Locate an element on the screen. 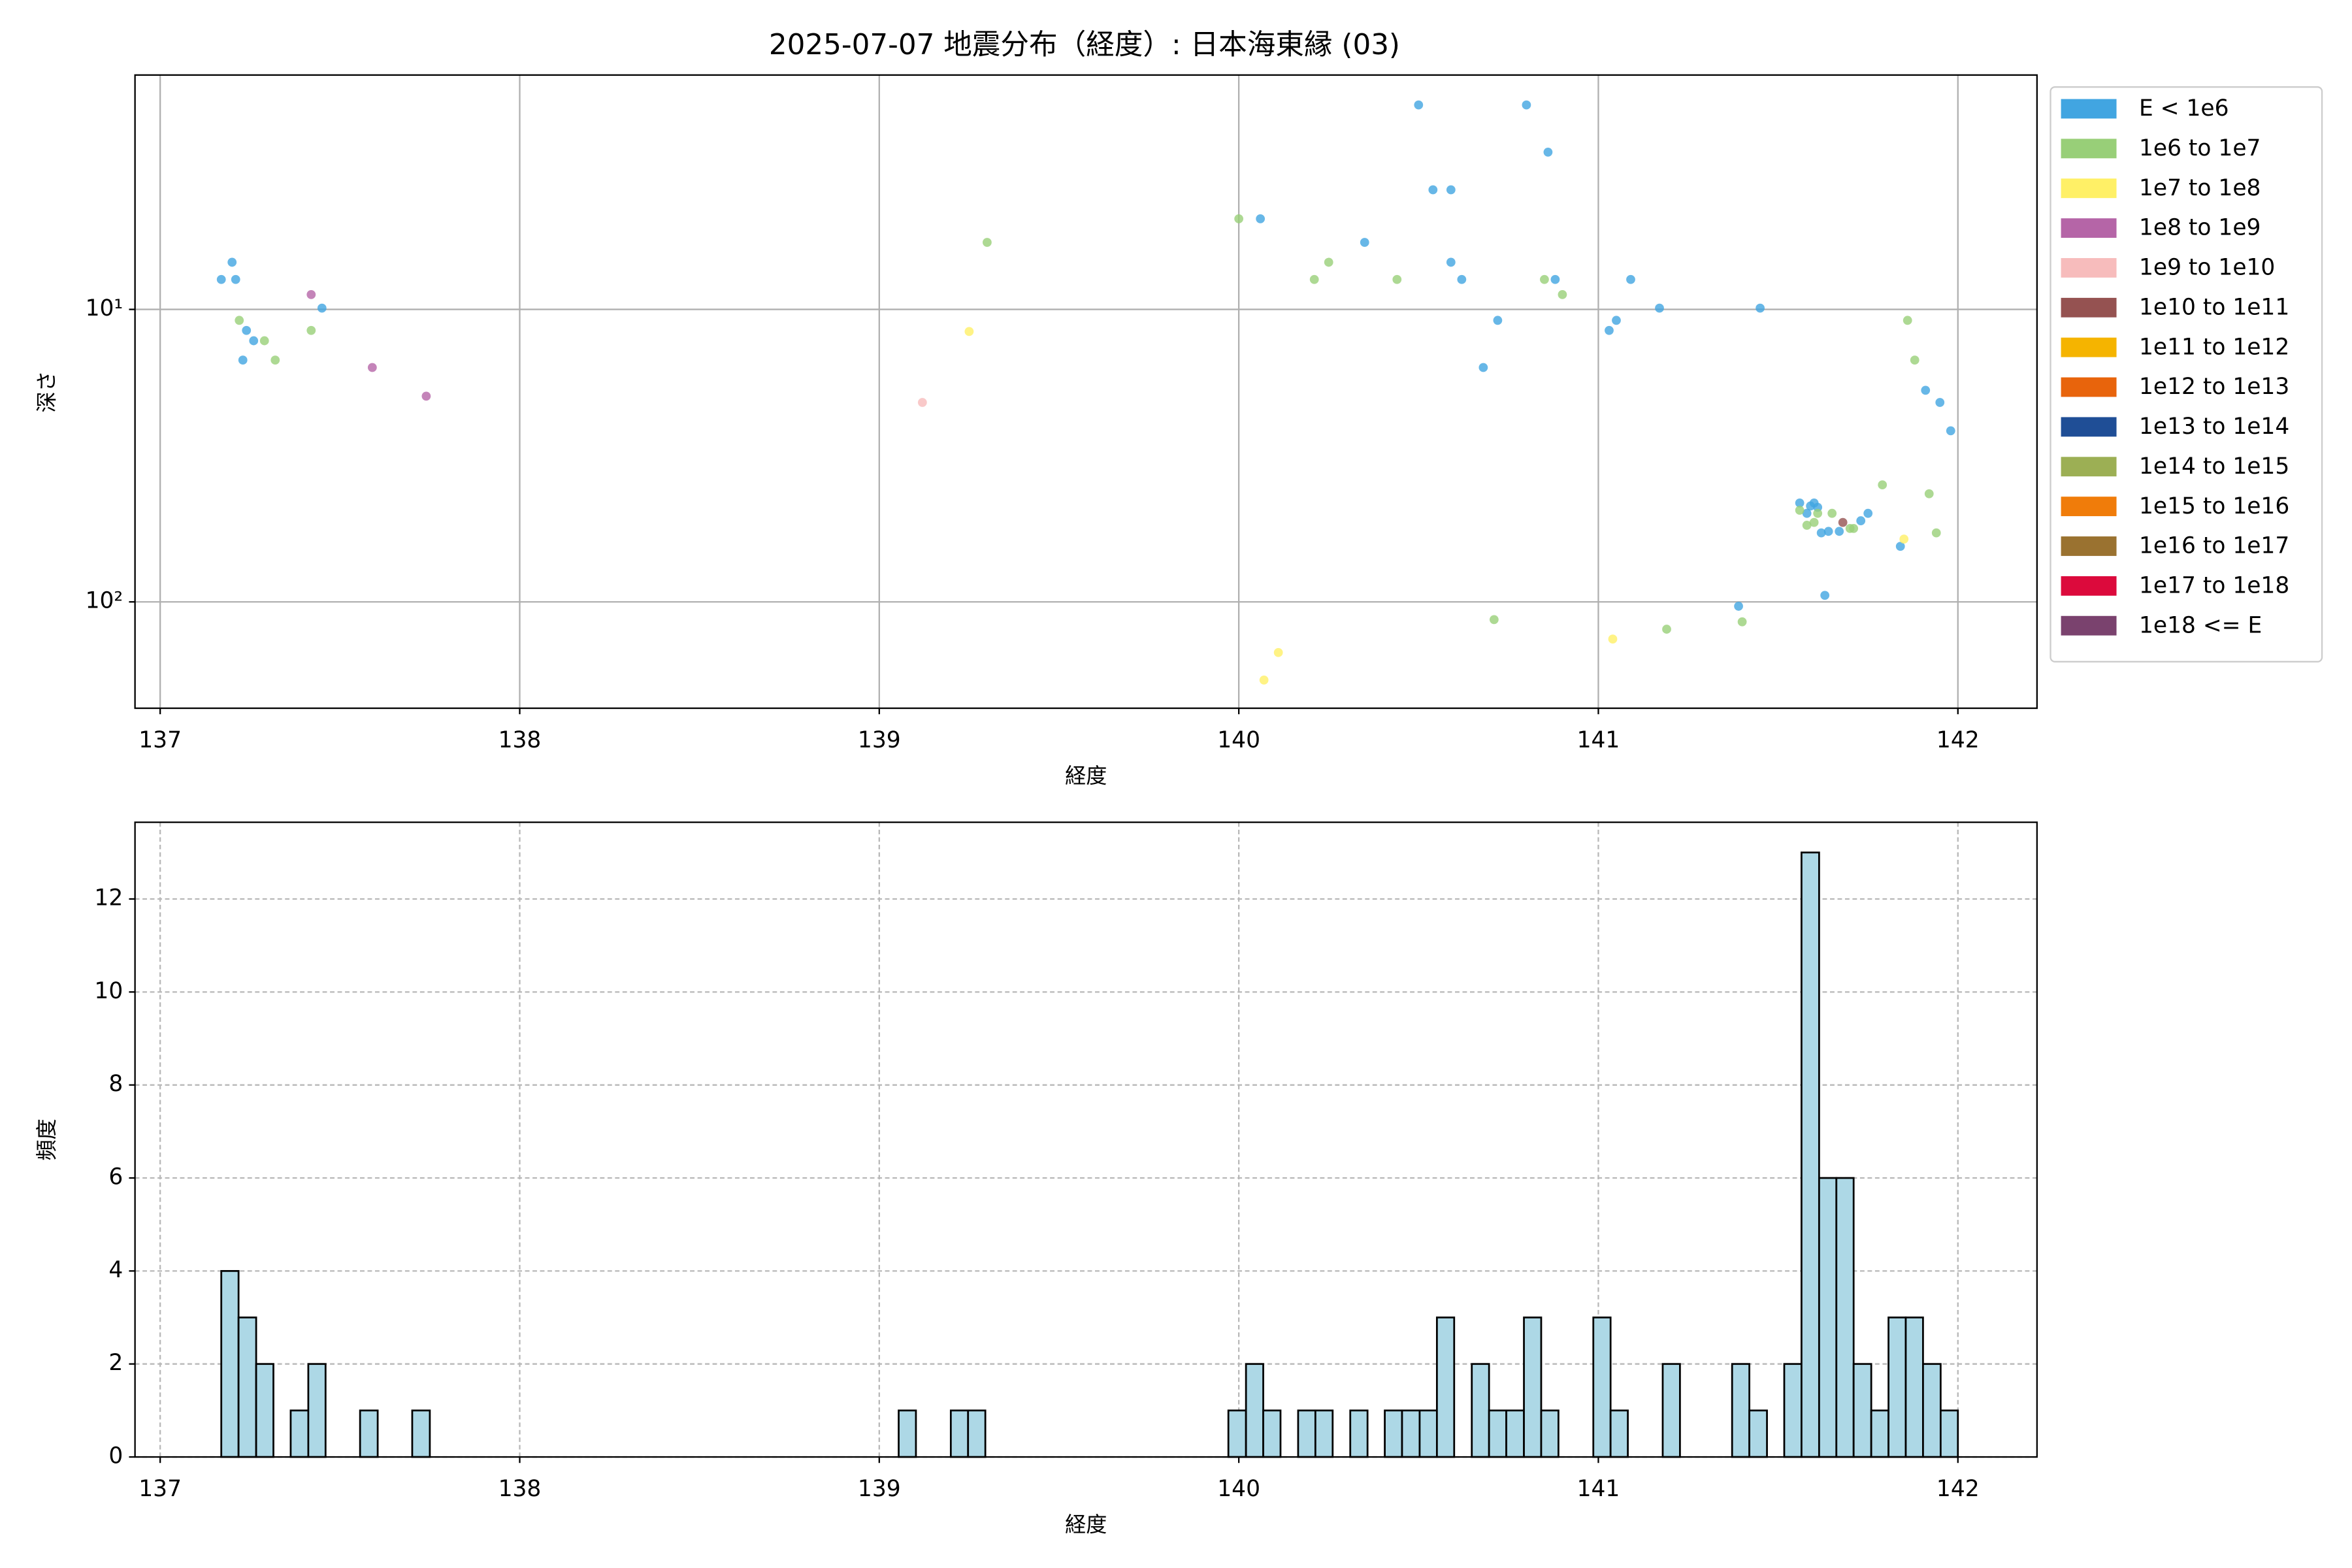  y-tick-label: 6 is located at coordinates (115, 1177).